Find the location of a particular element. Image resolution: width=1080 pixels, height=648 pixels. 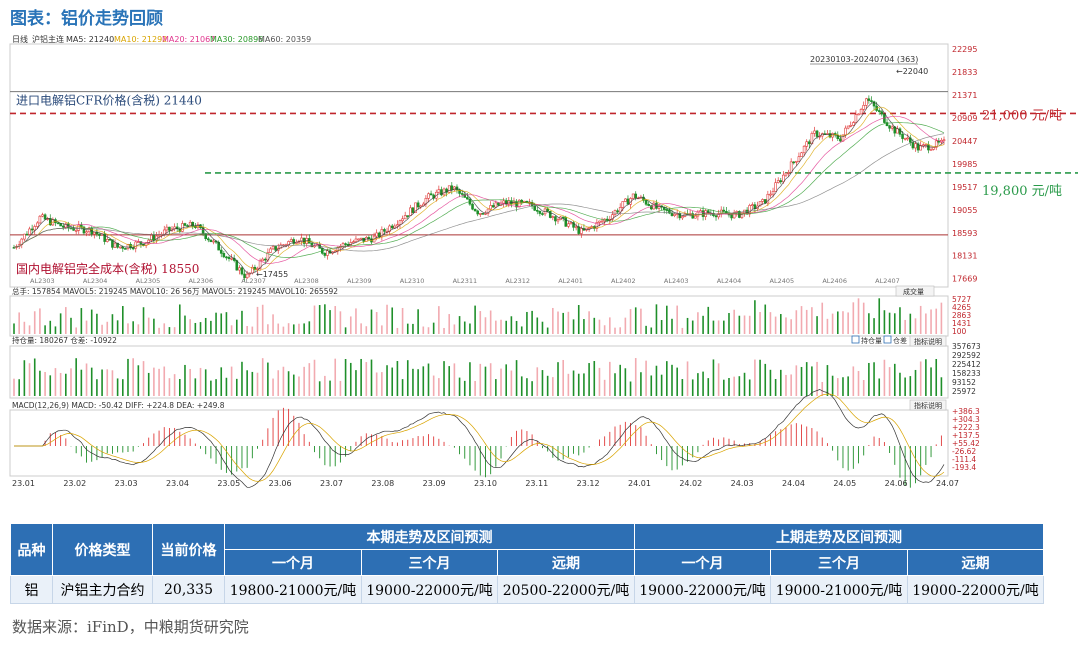

th-variety: 品种 is located at coordinates (31, 549).